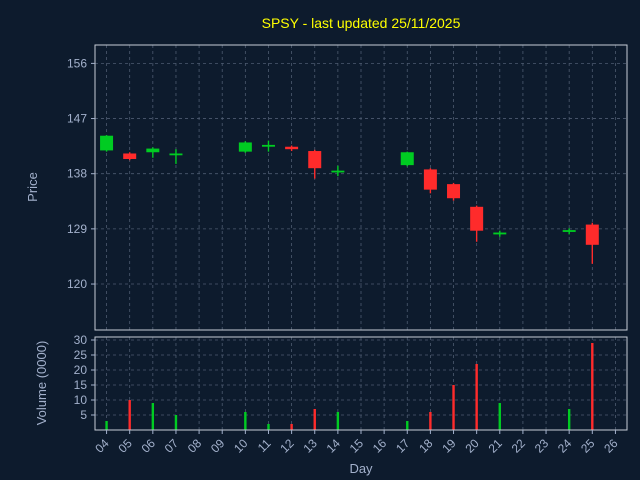  I want to click on day-tick-label: 13, so click(311, 446).